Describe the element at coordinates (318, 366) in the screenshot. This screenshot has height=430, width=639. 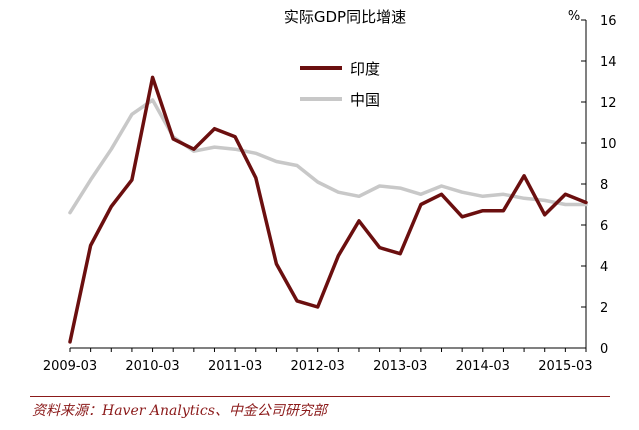
I see `x-tick-label: 2012-03` at that location.